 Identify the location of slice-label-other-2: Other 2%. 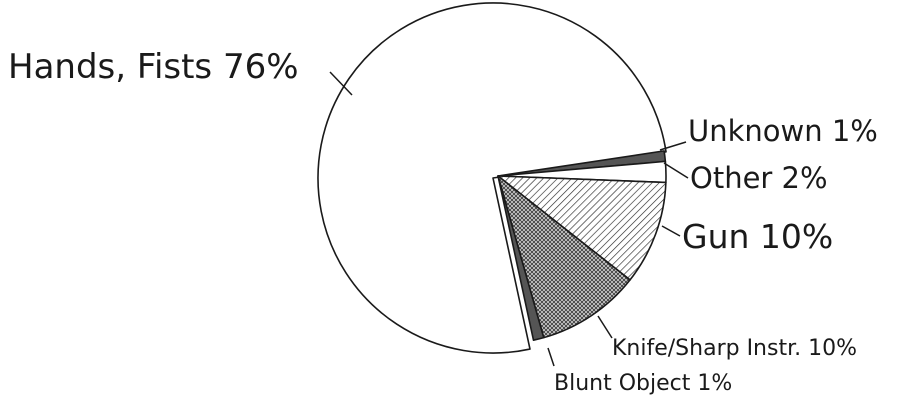
(759, 178).